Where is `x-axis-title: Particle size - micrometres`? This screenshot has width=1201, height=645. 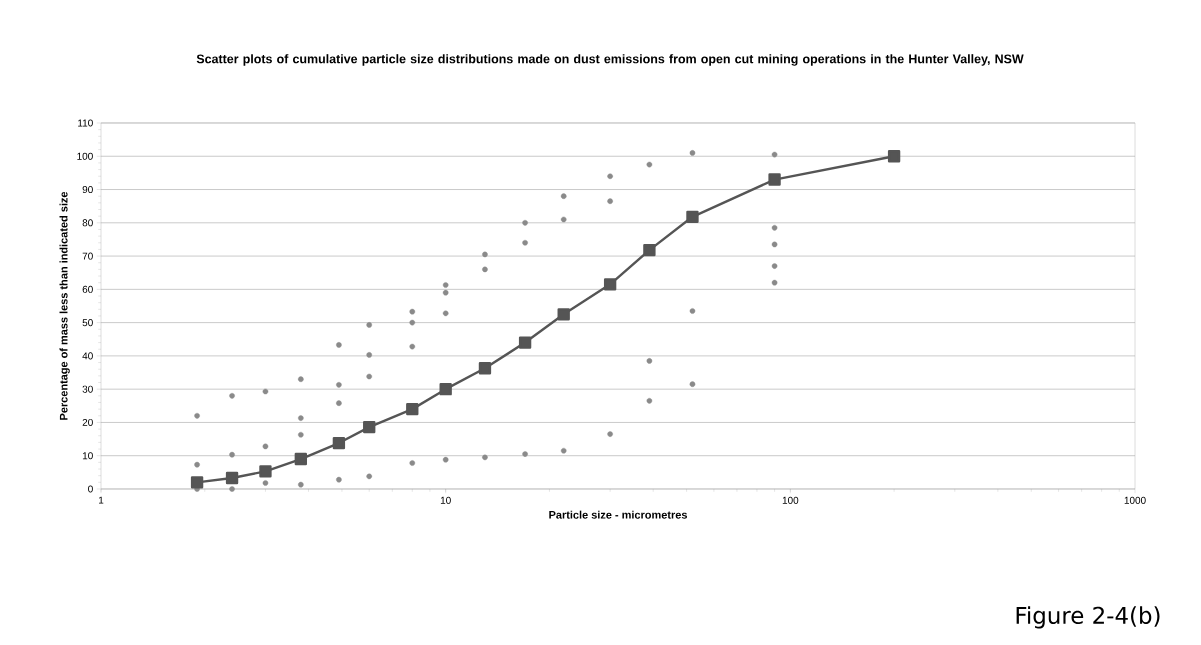 x-axis-title: Particle size - micrometres is located at coordinates (618, 514).